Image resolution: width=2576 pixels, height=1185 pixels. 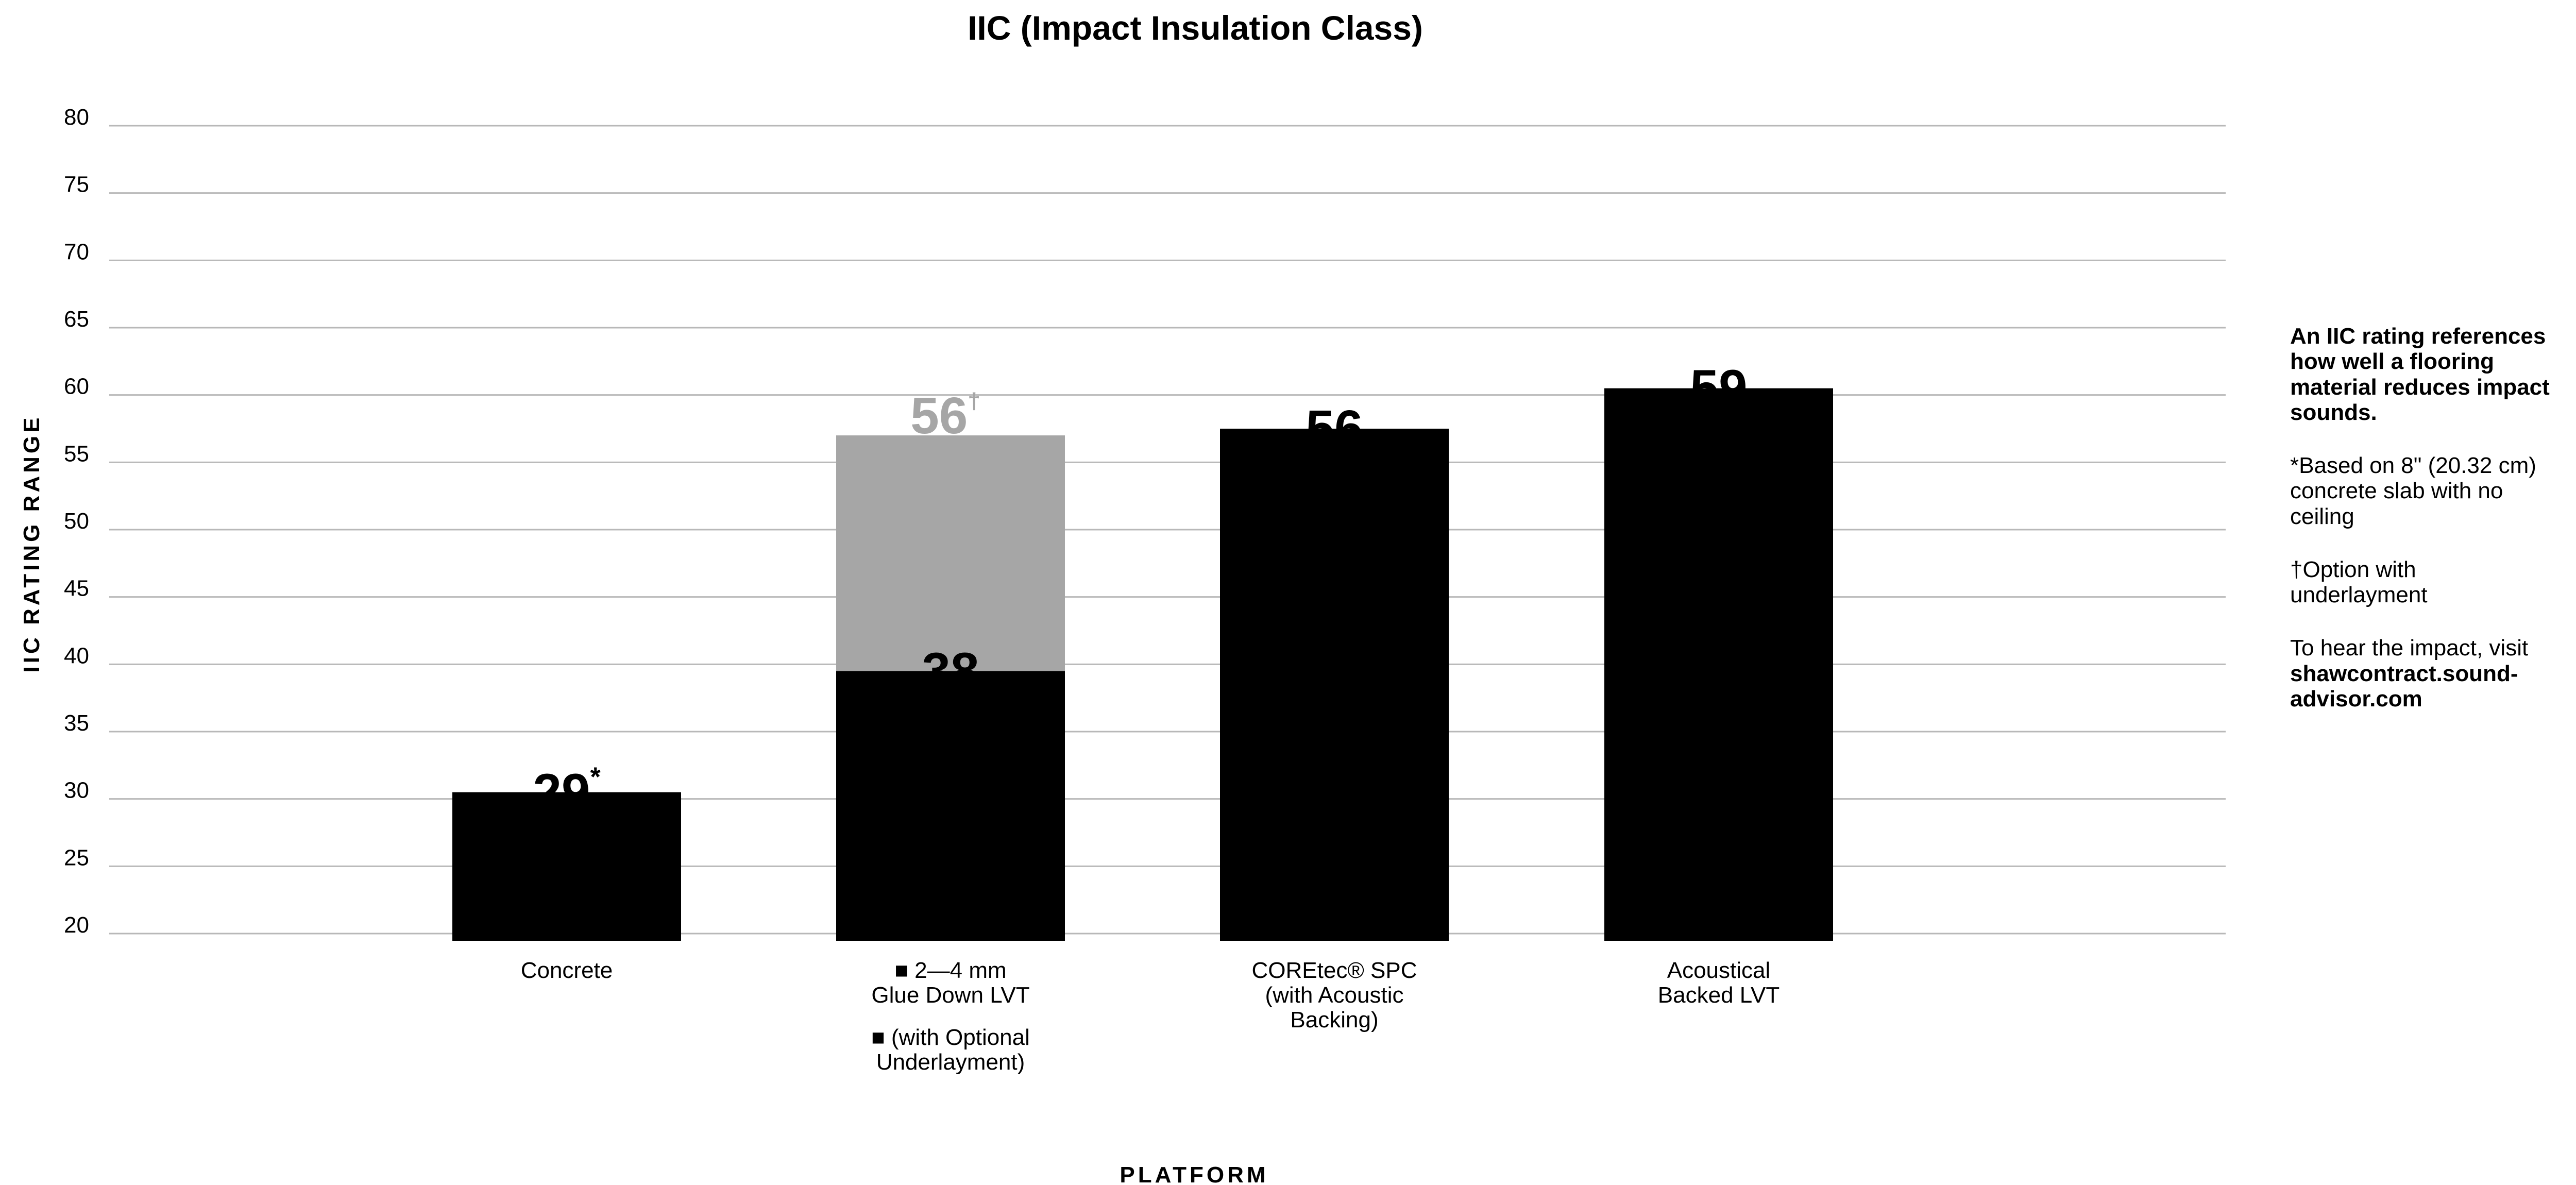 I want to click on category-label: ■ 2—4 mm, so click(x=950, y=971).